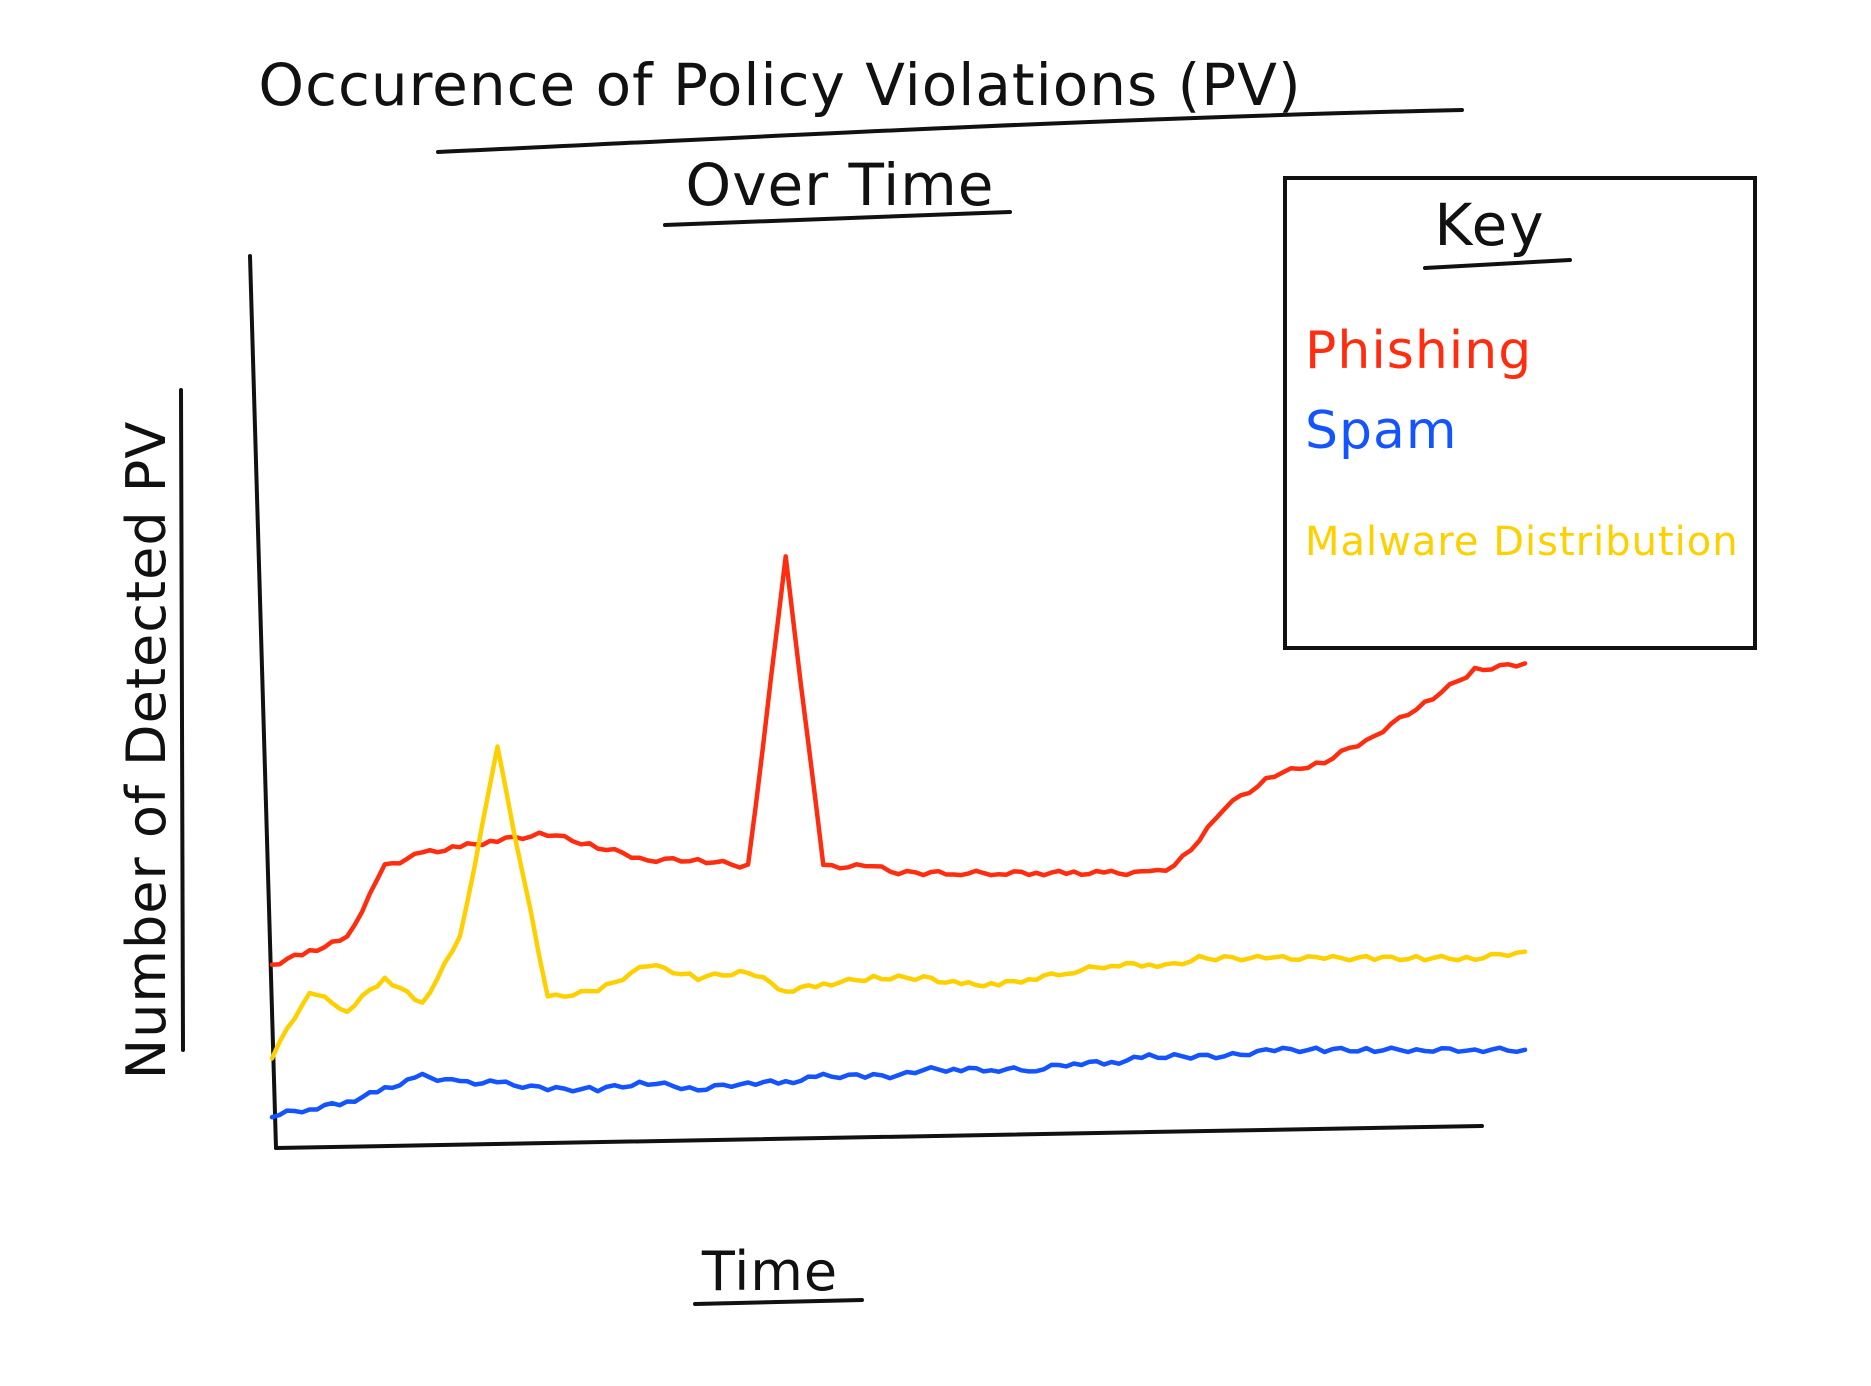 Image resolution: width=1871 pixels, height=1386 pixels. Describe the element at coordinates (840, 185) in the screenshot. I see `chart-subtitle: Over Time` at that location.